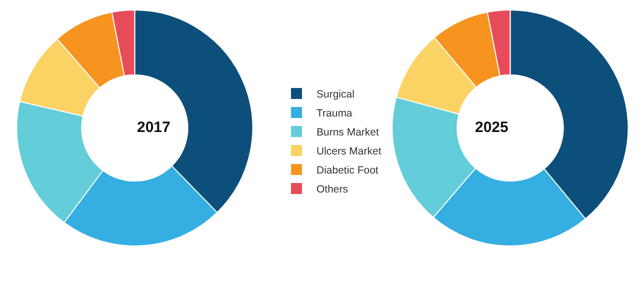  Describe the element at coordinates (347, 170) in the screenshot. I see `legend-label: Diabetic Foot` at that location.